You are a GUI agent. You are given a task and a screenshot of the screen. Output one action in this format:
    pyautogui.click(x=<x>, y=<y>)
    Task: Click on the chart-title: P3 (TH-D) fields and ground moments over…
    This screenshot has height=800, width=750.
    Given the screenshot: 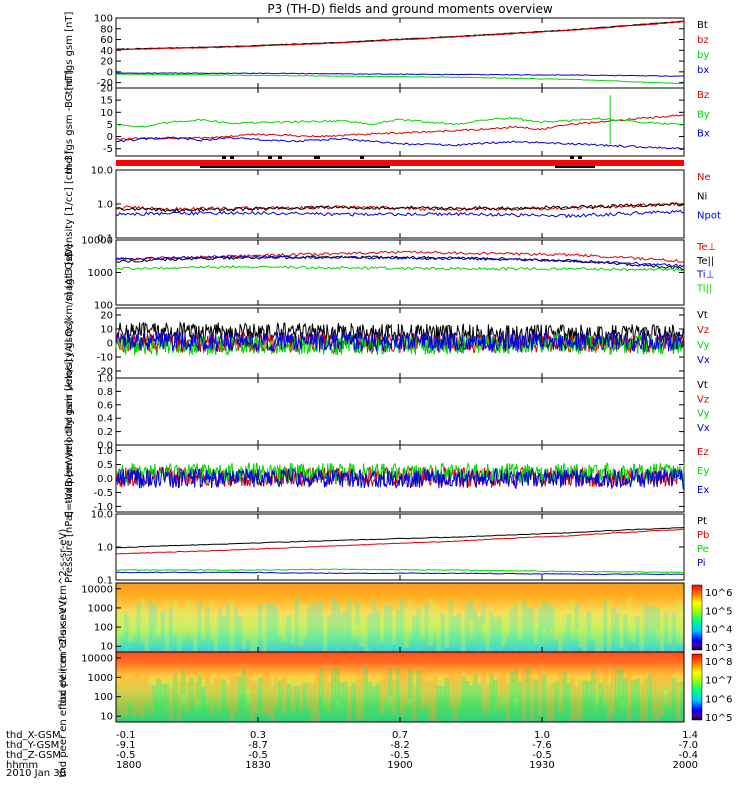 What is the action you would take?
    pyautogui.click(x=409, y=9)
    